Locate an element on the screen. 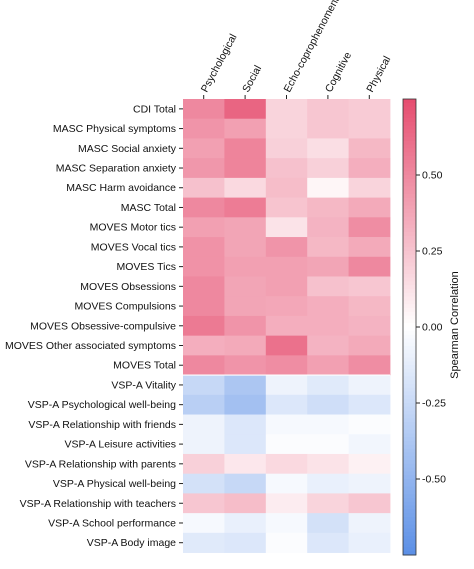 This screenshot has width=474, height=569. row-label-cdi-total: CDI Total is located at coordinates (154, 109).